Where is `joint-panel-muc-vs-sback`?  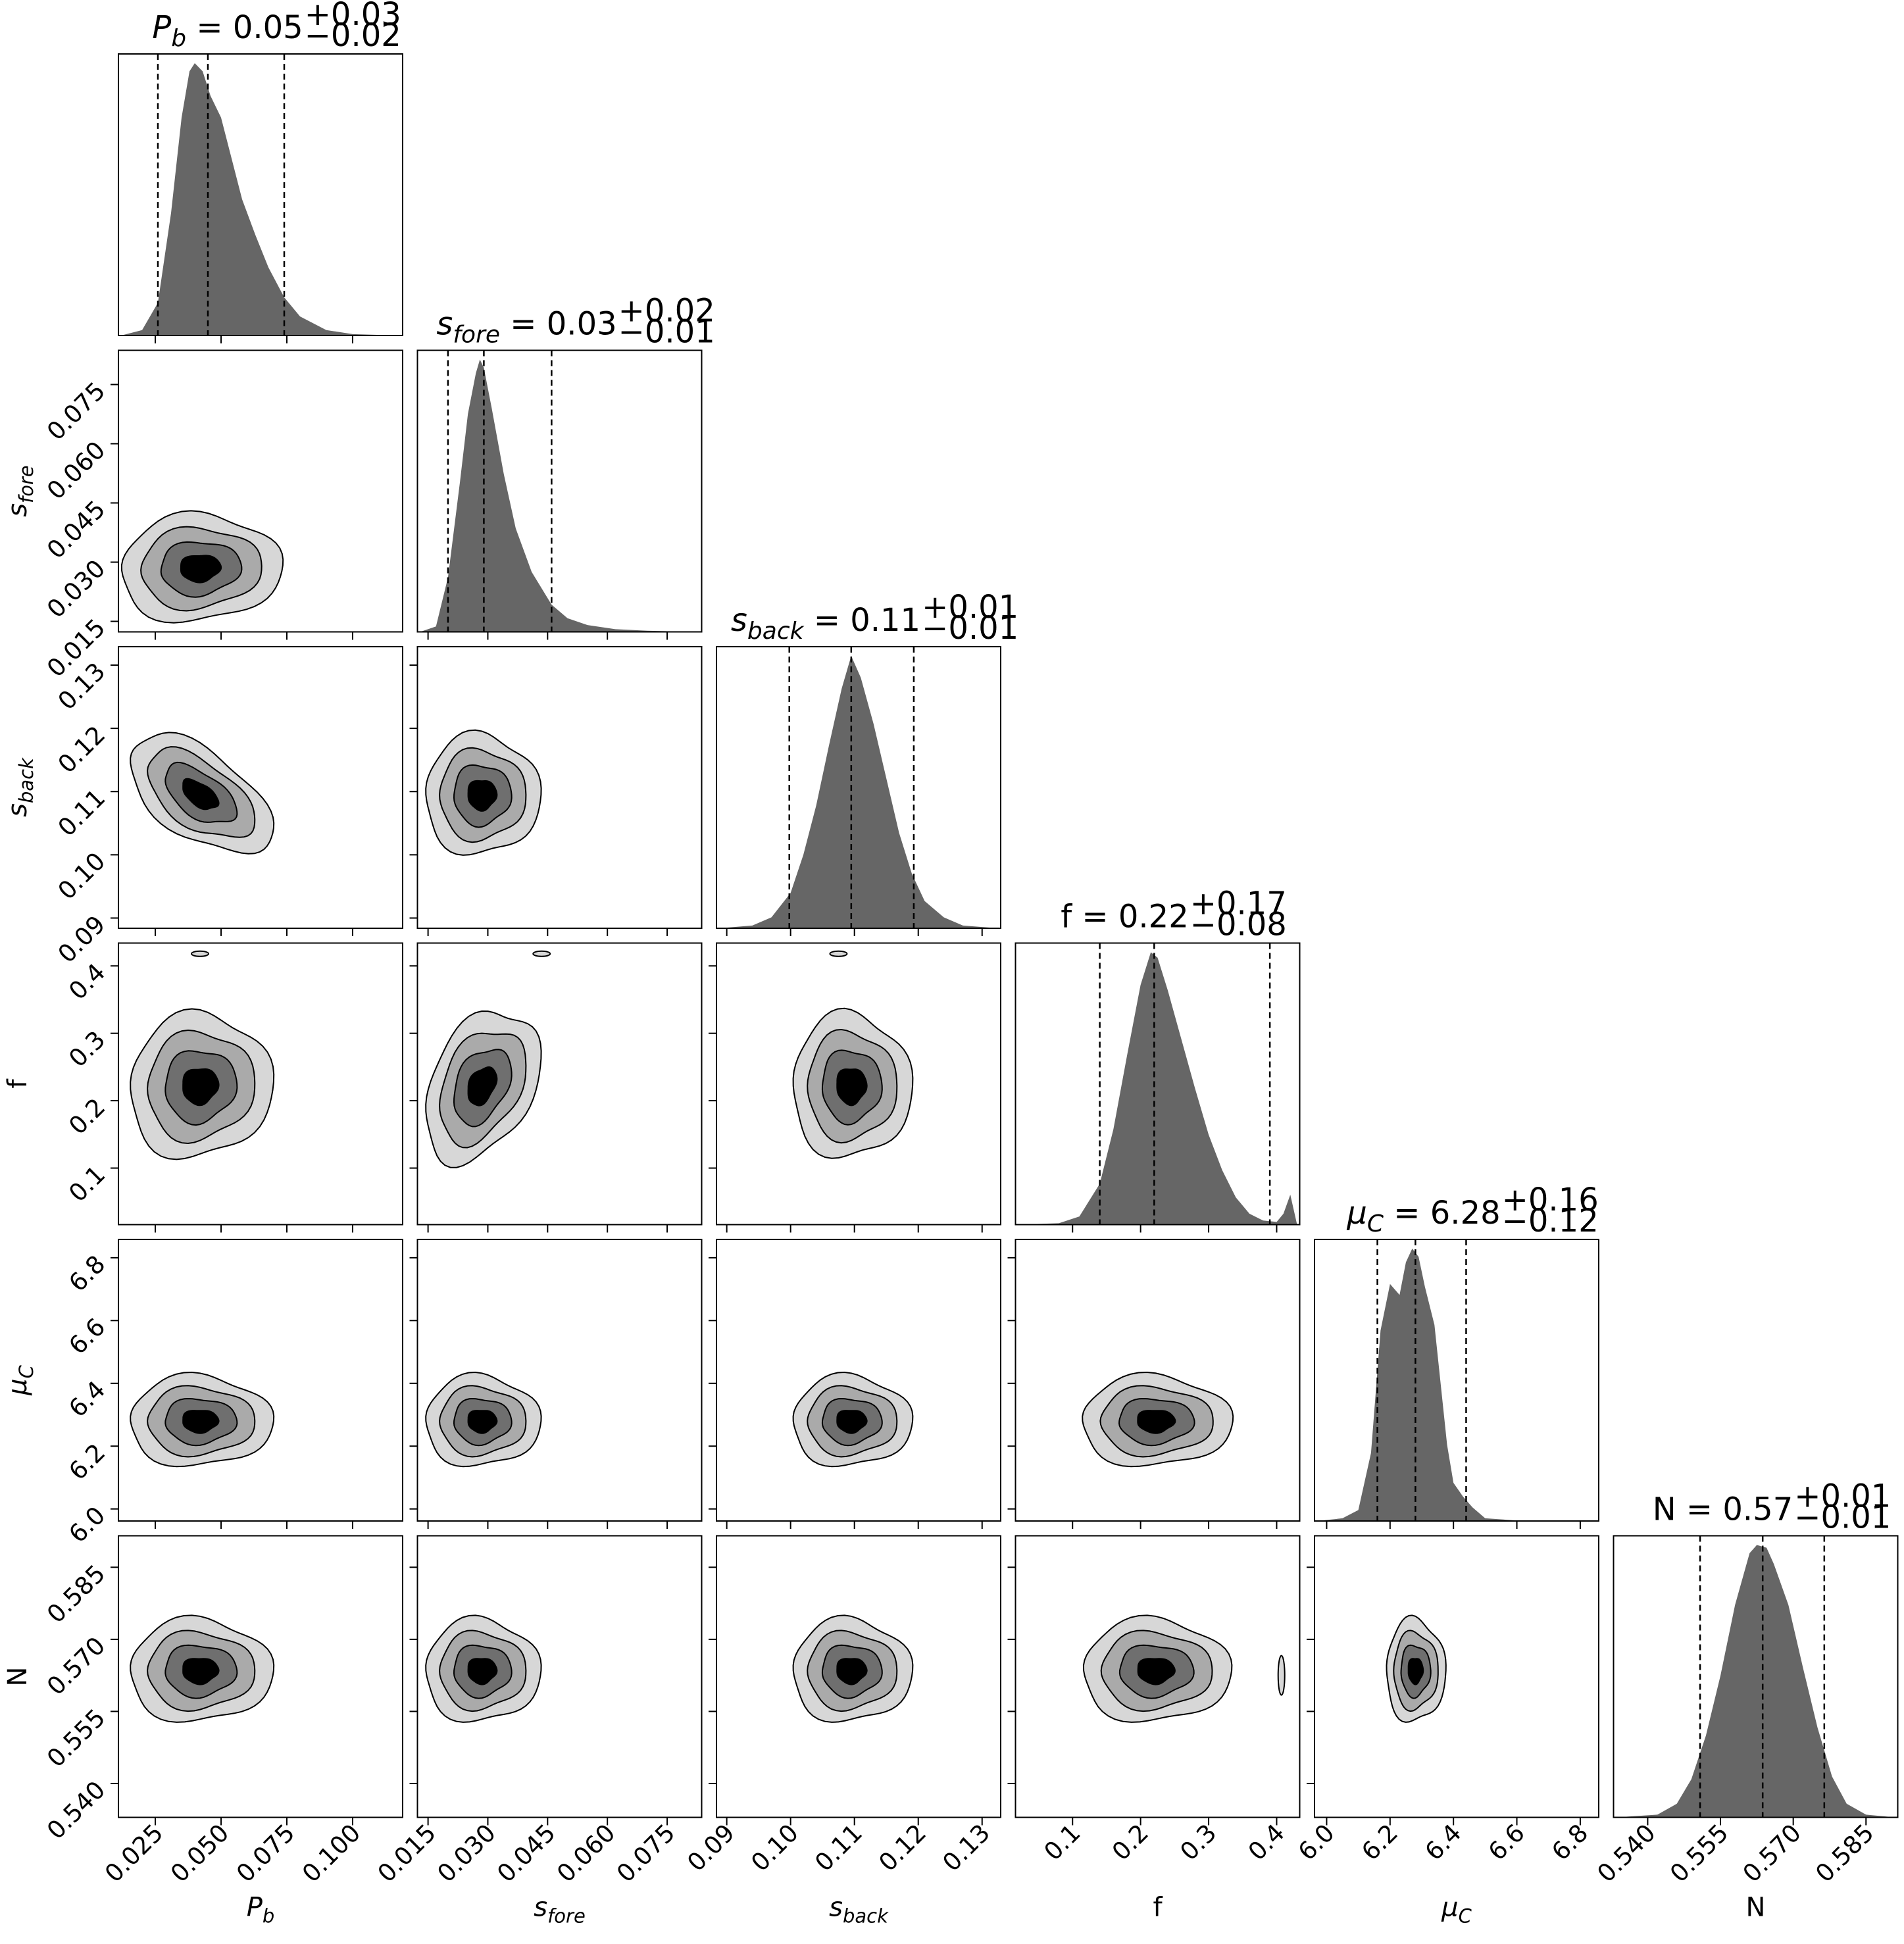 joint-panel-muc-vs-sback is located at coordinates (858, 1380).